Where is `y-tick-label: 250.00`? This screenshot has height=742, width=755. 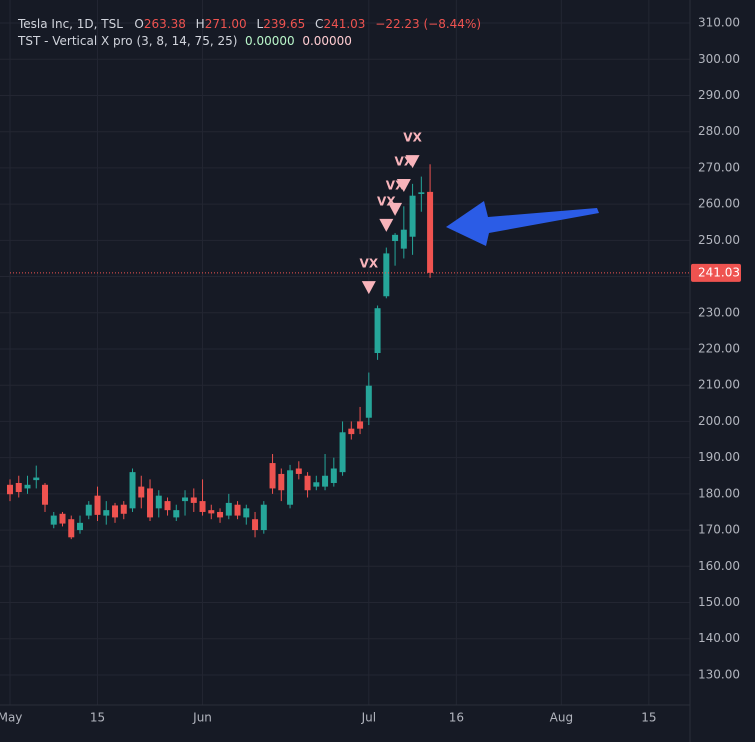
y-tick-label: 250.00 is located at coordinates (719, 240).